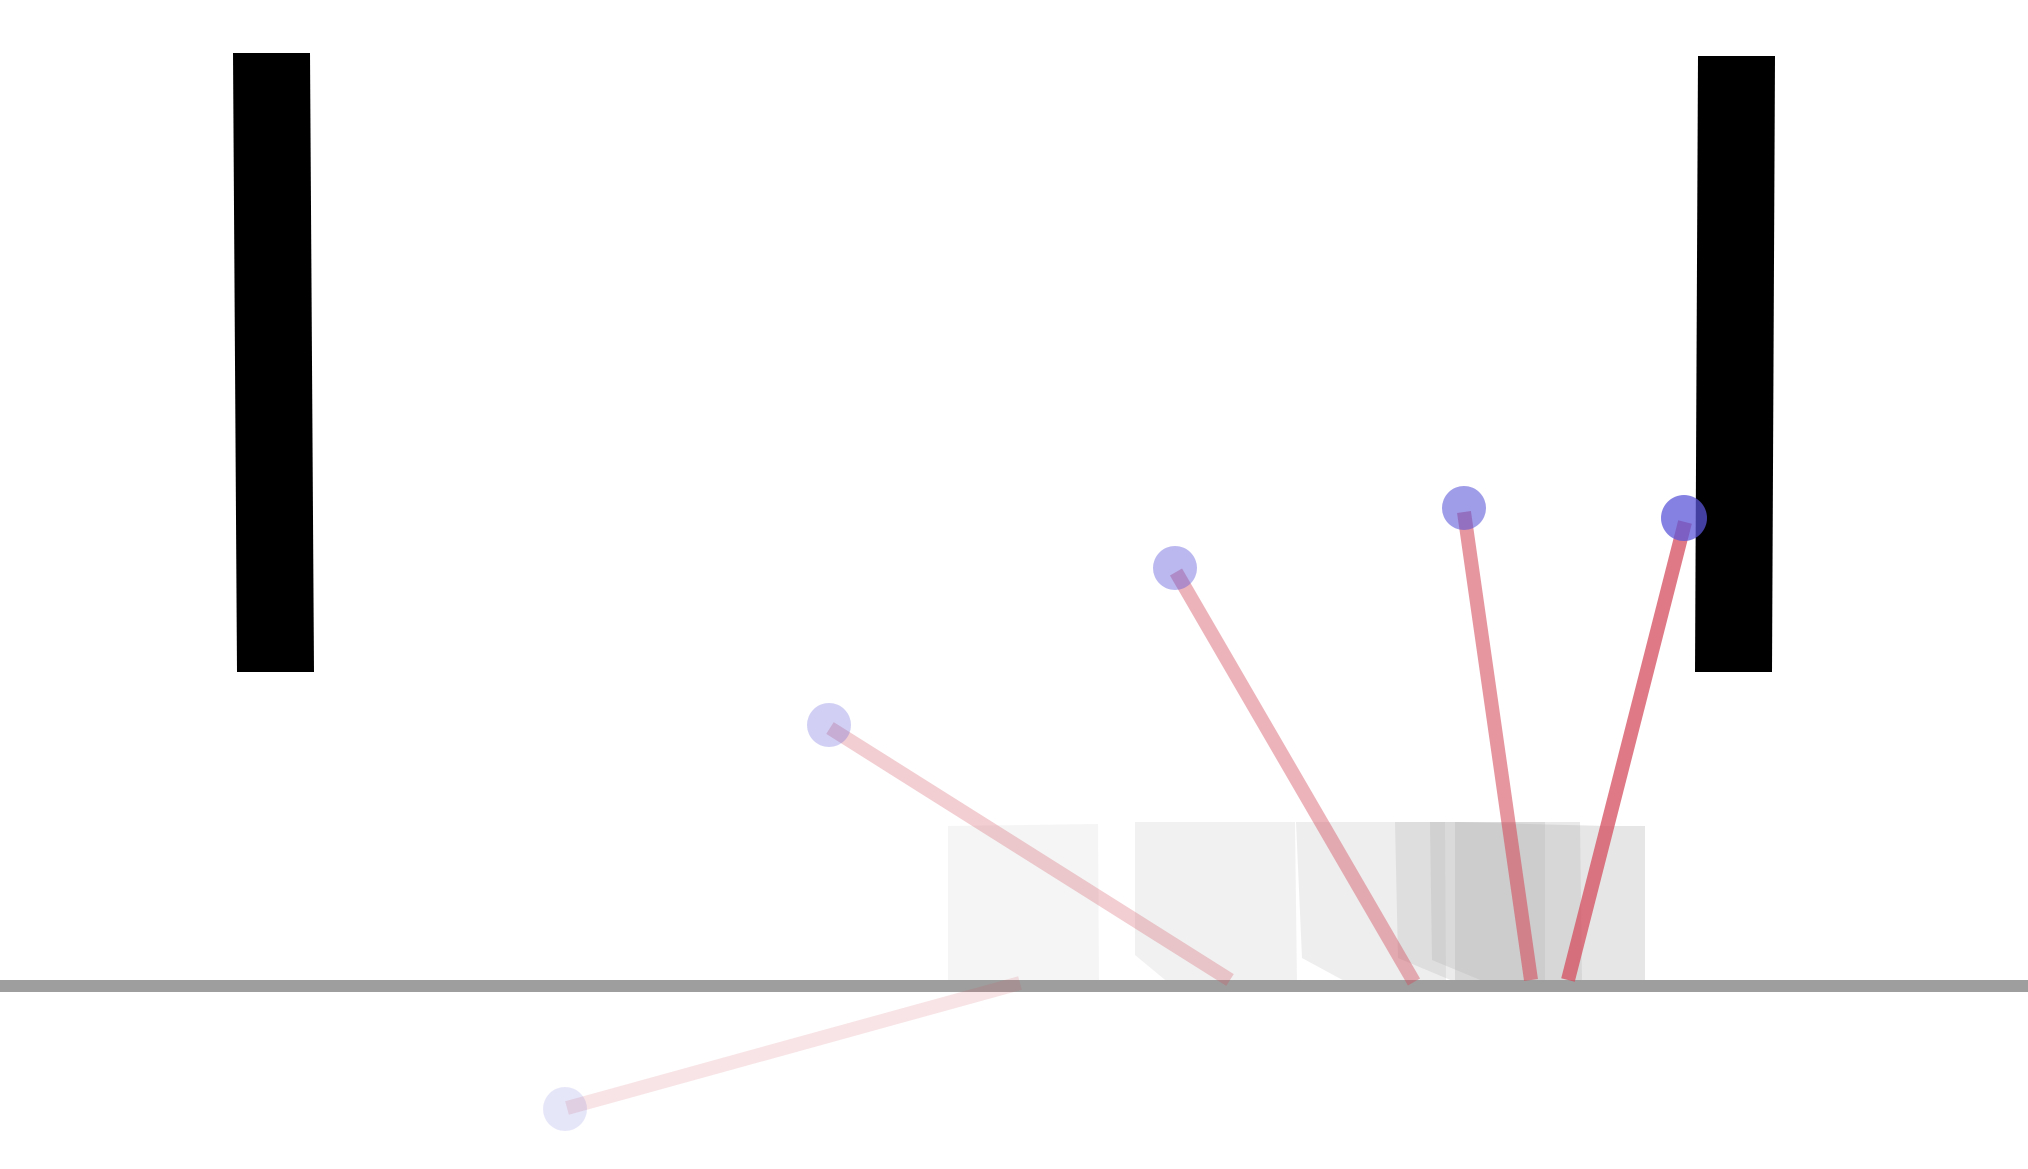 This screenshot has height=1169, width=2028. Describe the element at coordinates (1735, 364) in the screenshot. I see `right-wall` at that location.